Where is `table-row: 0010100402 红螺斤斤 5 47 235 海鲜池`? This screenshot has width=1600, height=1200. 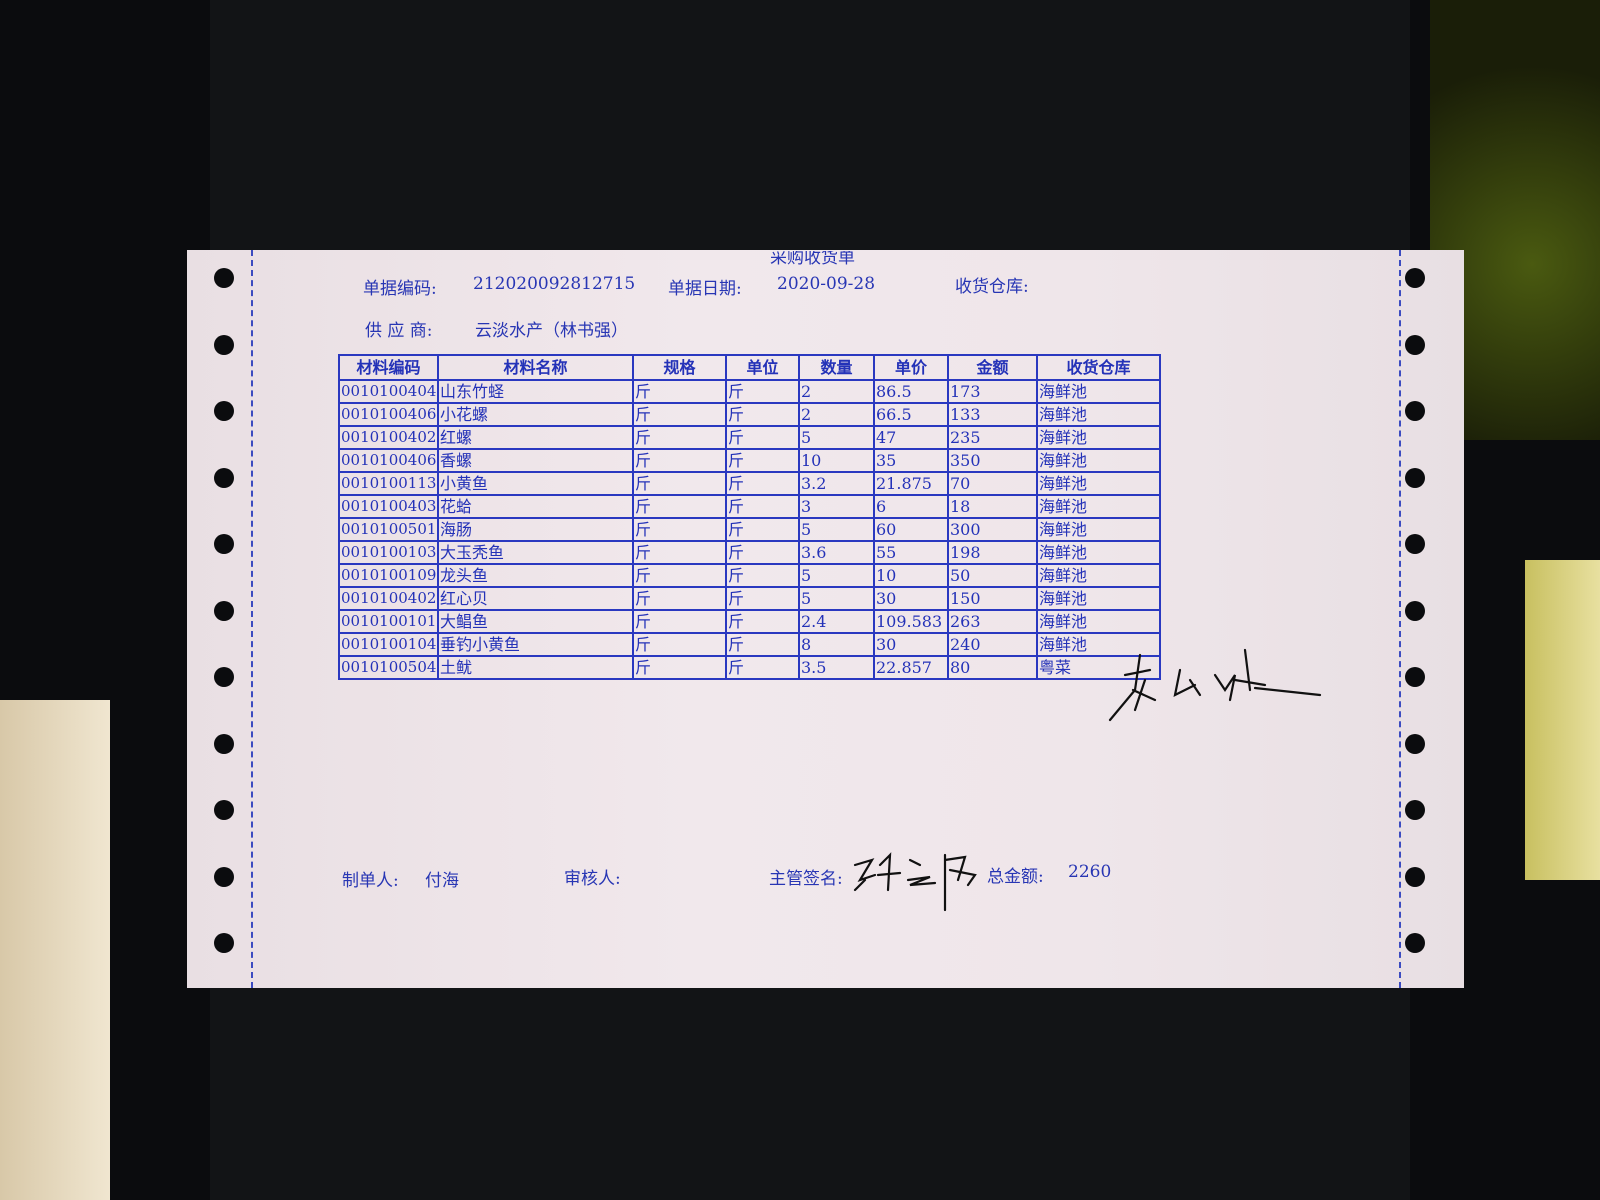 table-row: 0010100402 红螺斤斤 5 47 235 海鲜池 is located at coordinates (749, 437).